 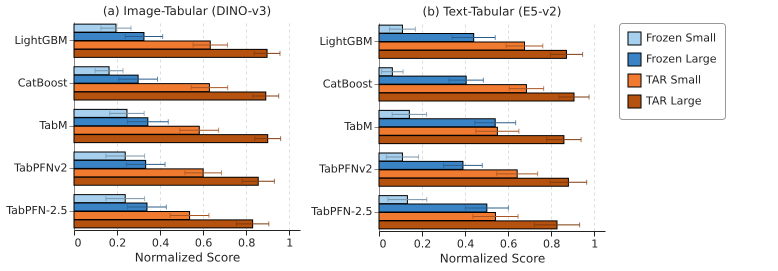 What do you see at coordinates (673, 80) in the screenshot?
I see `legend-label: TAR Small` at bounding box center [673, 80].